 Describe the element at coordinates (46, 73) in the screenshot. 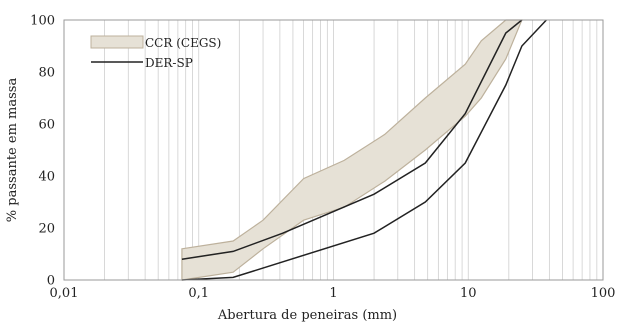

I see `y-tick-label: 80` at that location.